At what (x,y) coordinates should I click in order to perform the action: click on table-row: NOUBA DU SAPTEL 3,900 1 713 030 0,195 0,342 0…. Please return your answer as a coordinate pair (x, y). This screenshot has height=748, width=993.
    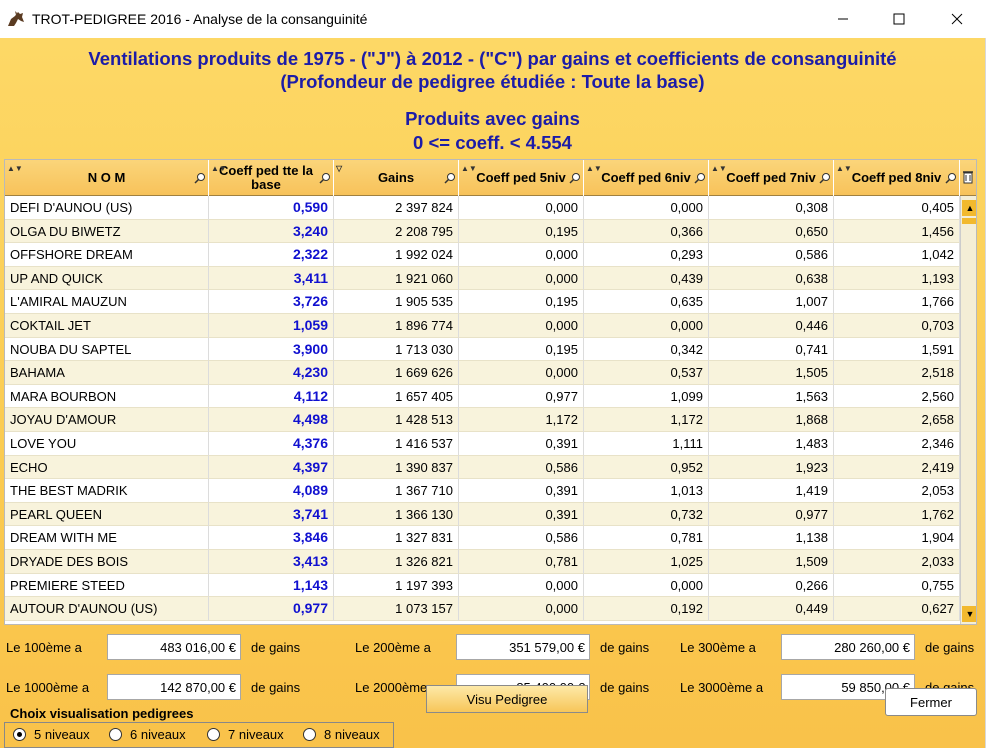
    Looking at the image, I should click on (482, 349).